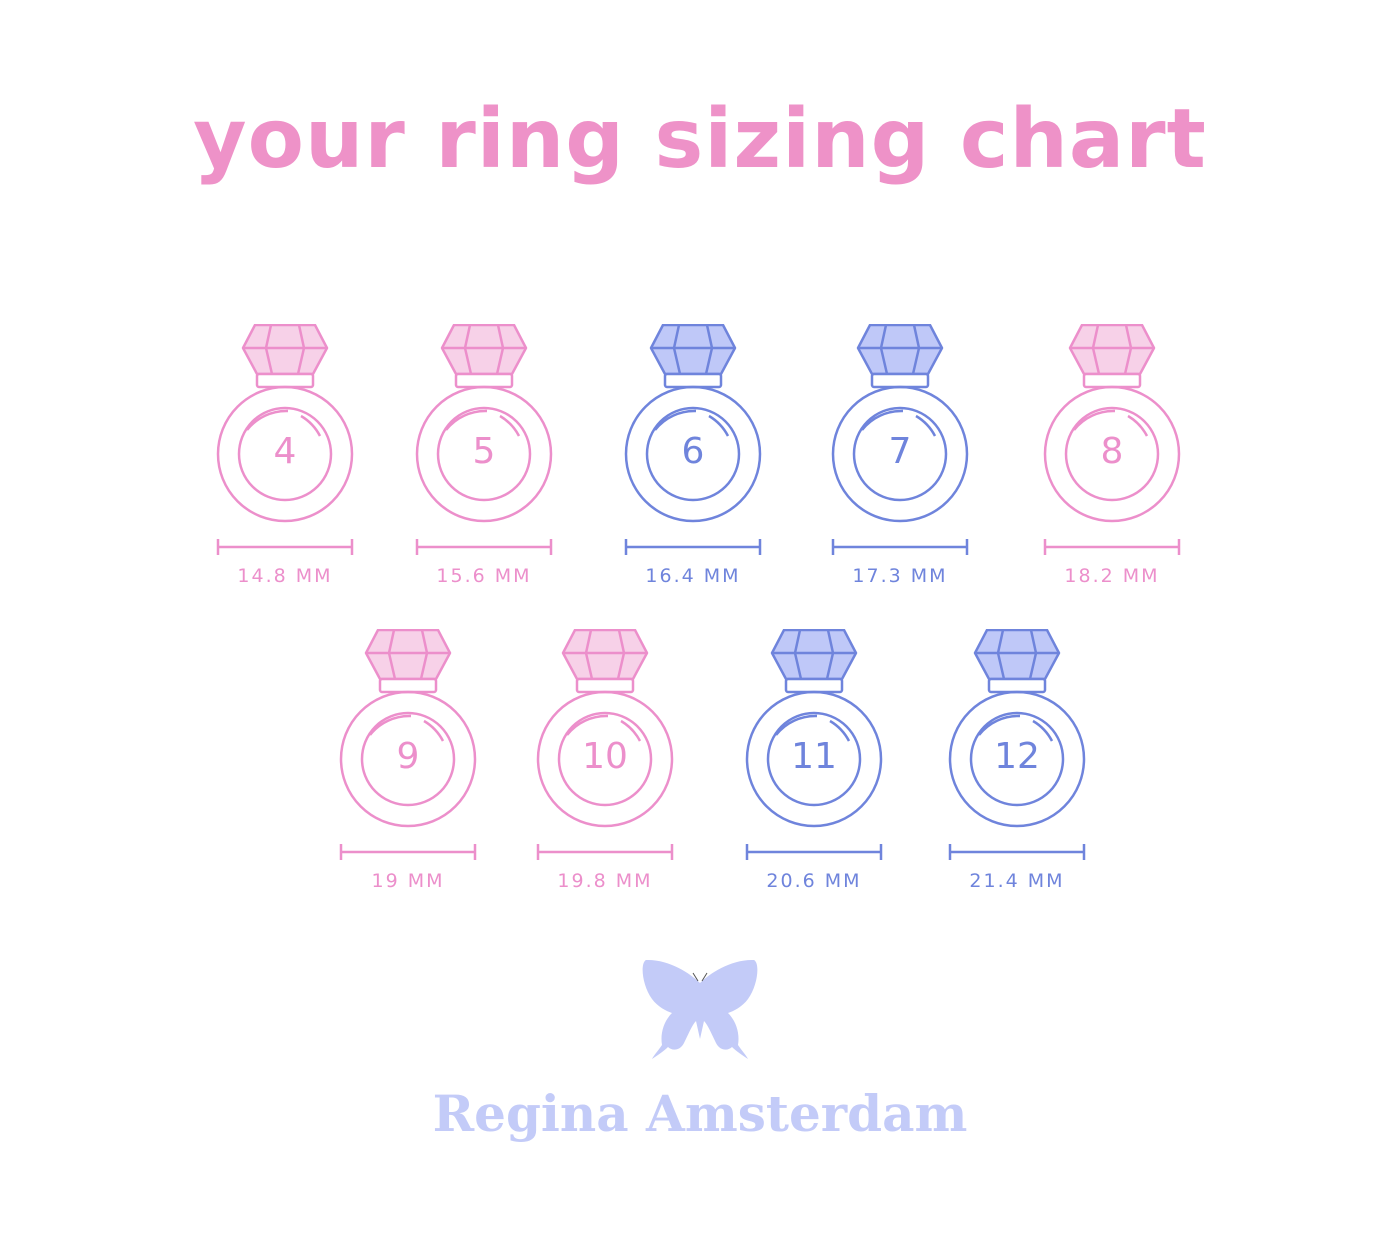  Describe the element at coordinates (814, 756) in the screenshot. I see `ring-size-number: 11` at that location.